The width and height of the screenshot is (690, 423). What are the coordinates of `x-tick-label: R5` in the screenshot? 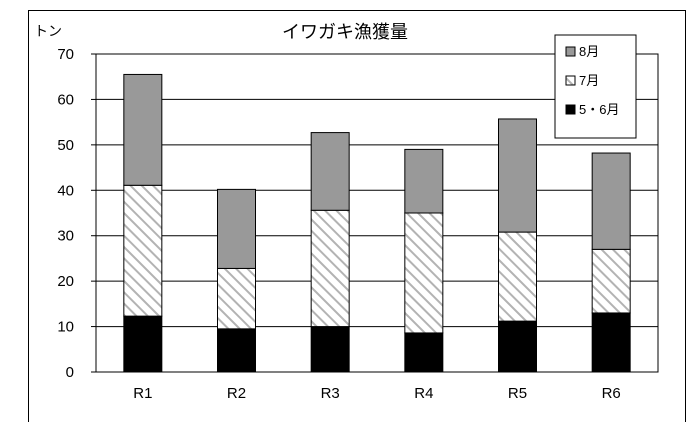 It's located at (517, 393).